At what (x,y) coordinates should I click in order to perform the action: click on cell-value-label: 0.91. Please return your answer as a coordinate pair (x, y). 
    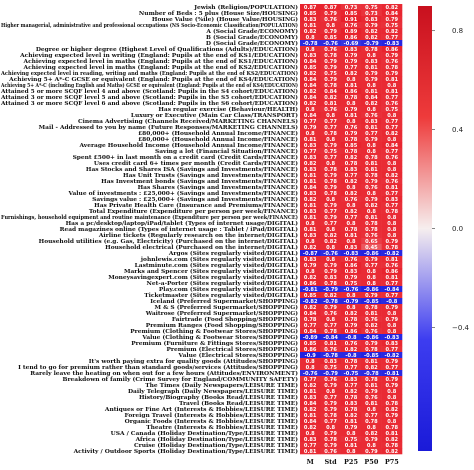
    Looking at the image, I should click on (351, 20).